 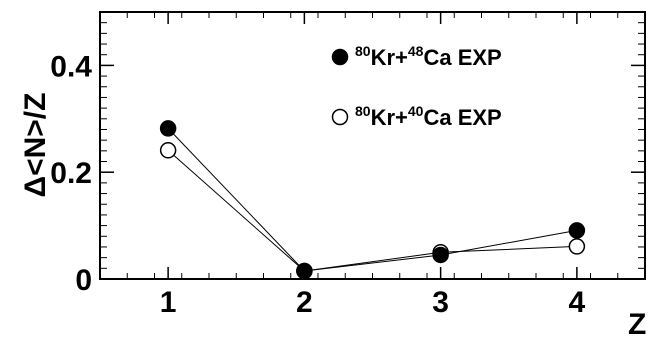 I want to click on legend-label-kr40: 80Kr+40Ca EXP, so click(x=428, y=116).